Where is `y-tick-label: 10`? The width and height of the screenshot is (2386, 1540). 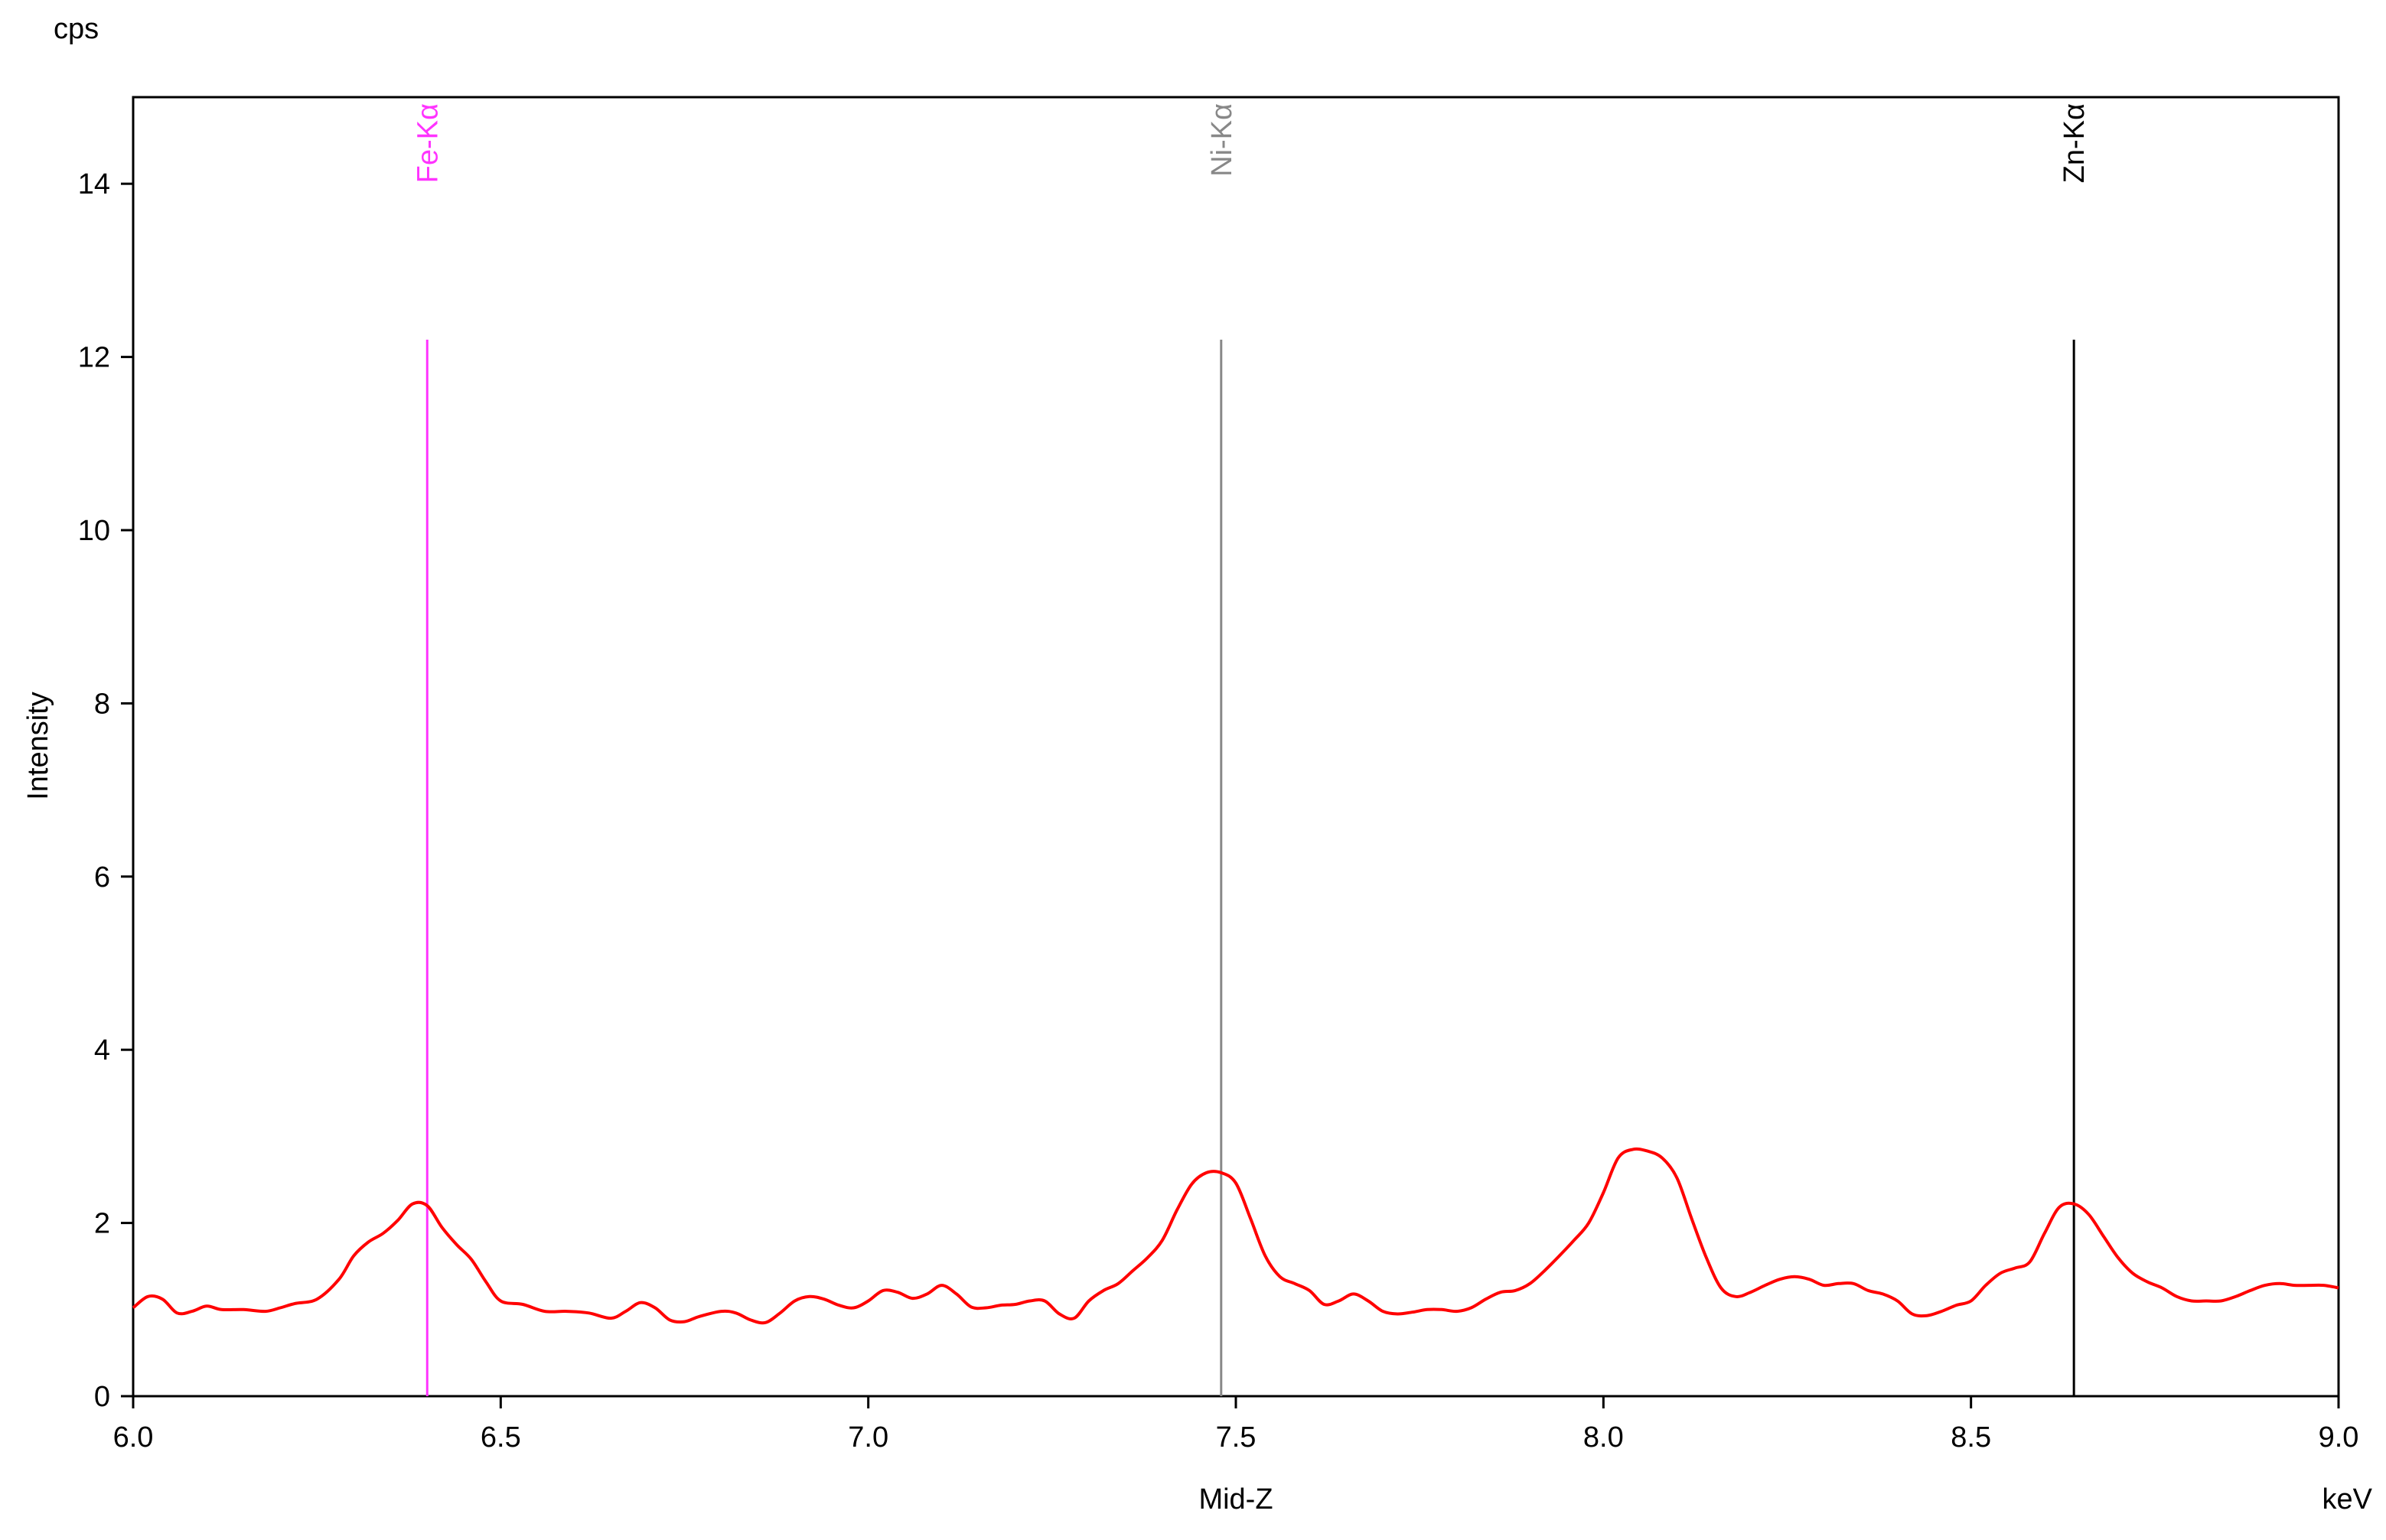
y-tick-label: 10 is located at coordinates (94, 531).